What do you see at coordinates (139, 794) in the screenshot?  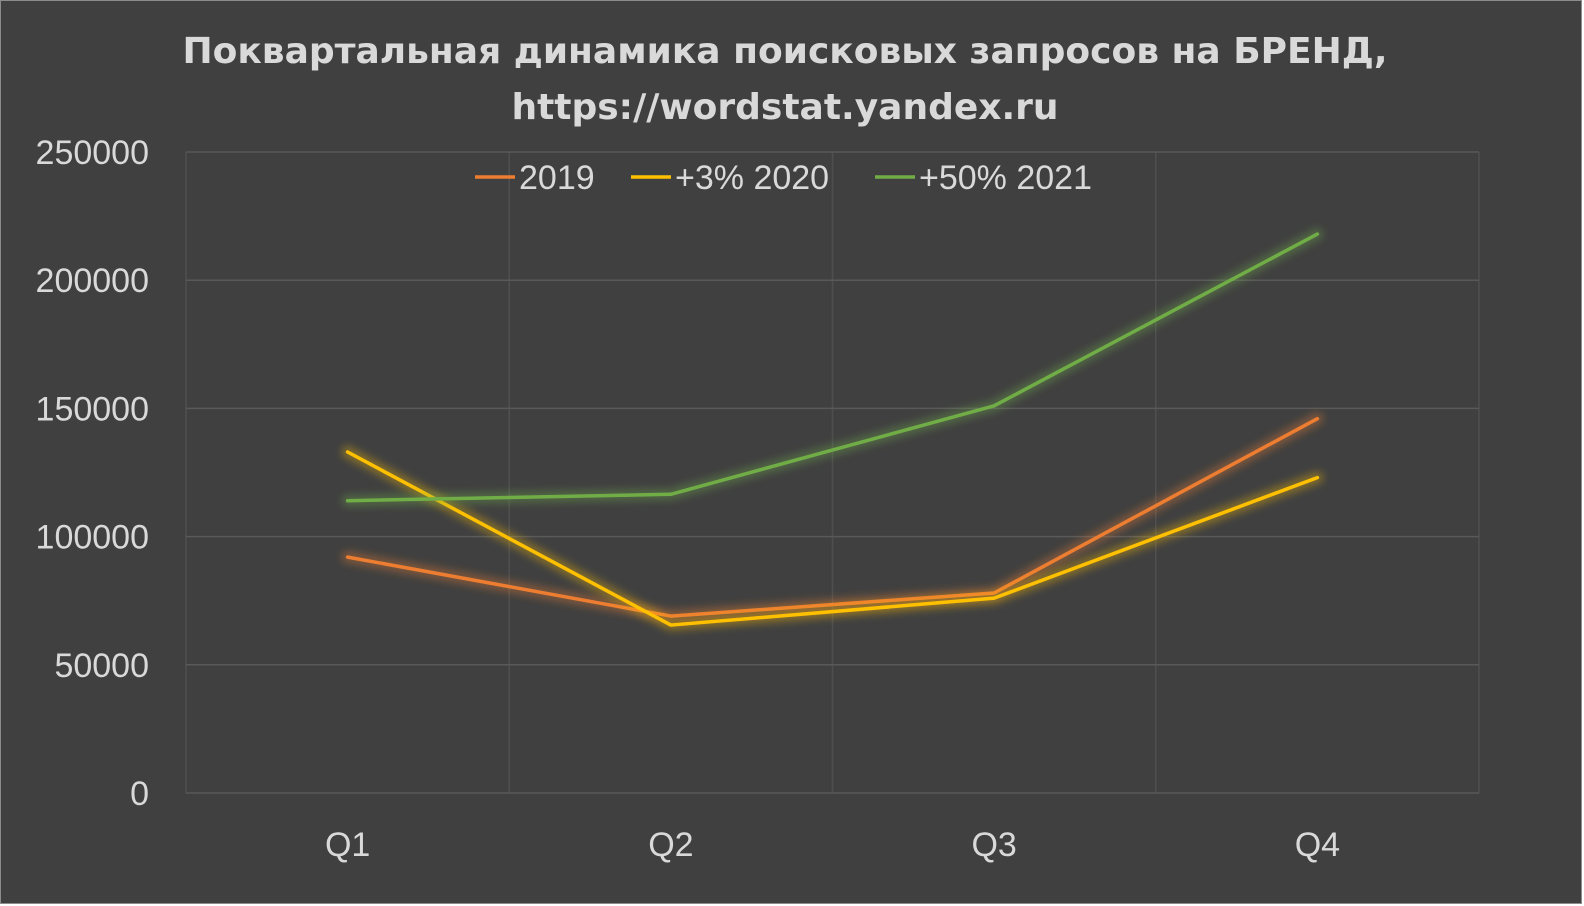 I see `y-tick-label: 0` at bounding box center [139, 794].